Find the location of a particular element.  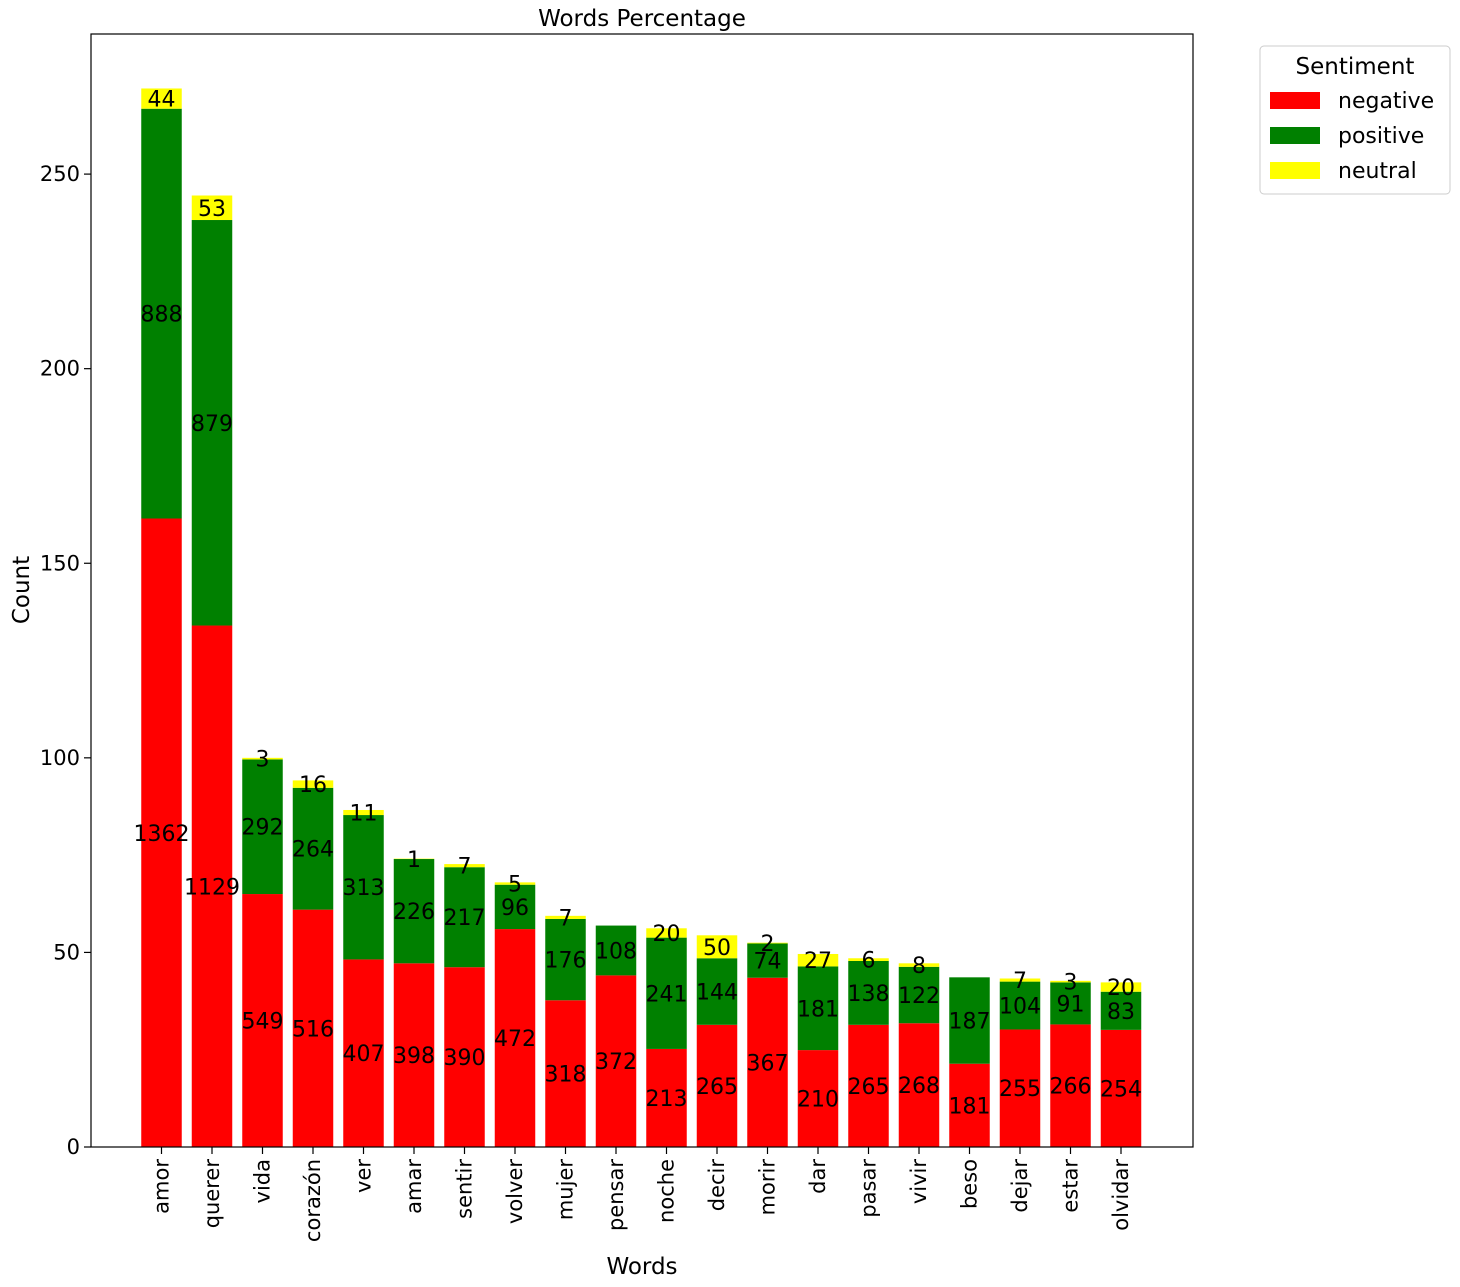

data-label-positive-amar: 226 is located at coordinates (414, 912).